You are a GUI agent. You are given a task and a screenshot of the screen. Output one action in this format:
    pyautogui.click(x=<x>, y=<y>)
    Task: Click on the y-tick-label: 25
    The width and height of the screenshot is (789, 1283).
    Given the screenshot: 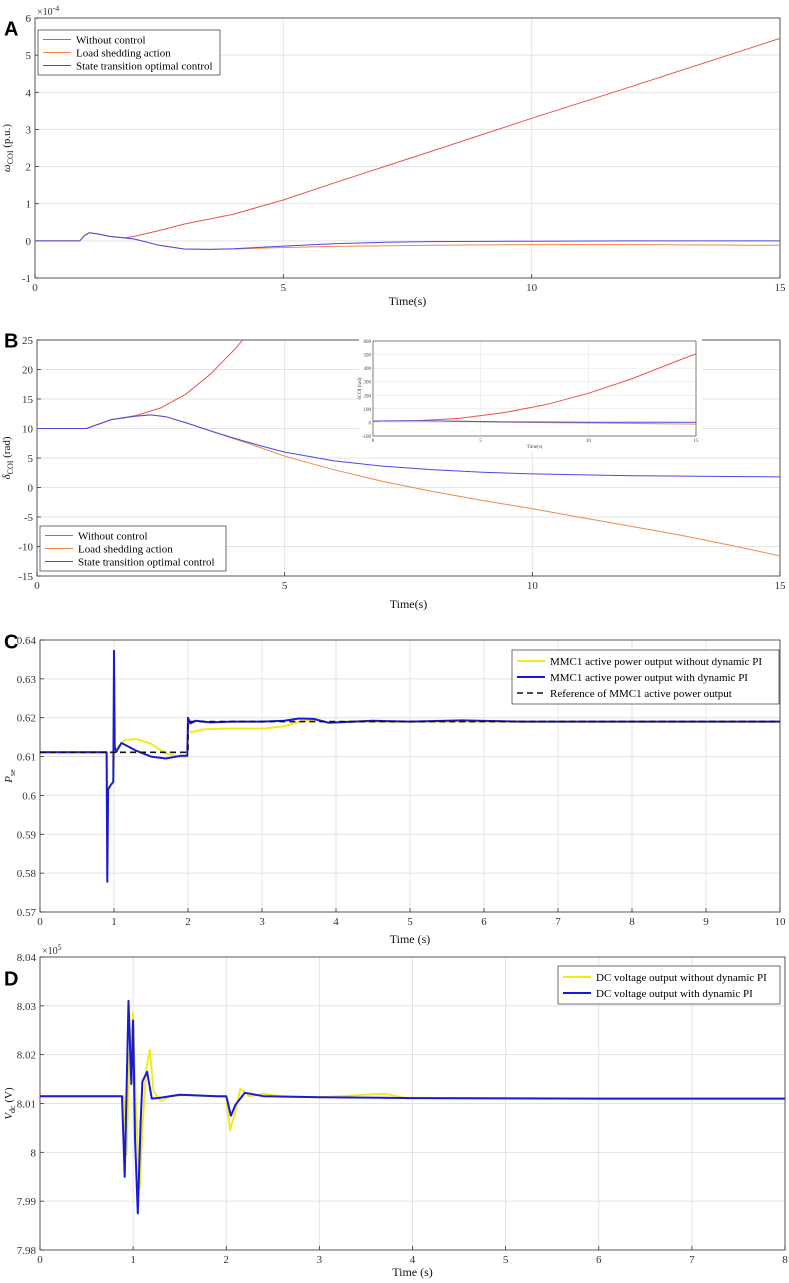 What is the action you would take?
    pyautogui.click(x=28, y=341)
    